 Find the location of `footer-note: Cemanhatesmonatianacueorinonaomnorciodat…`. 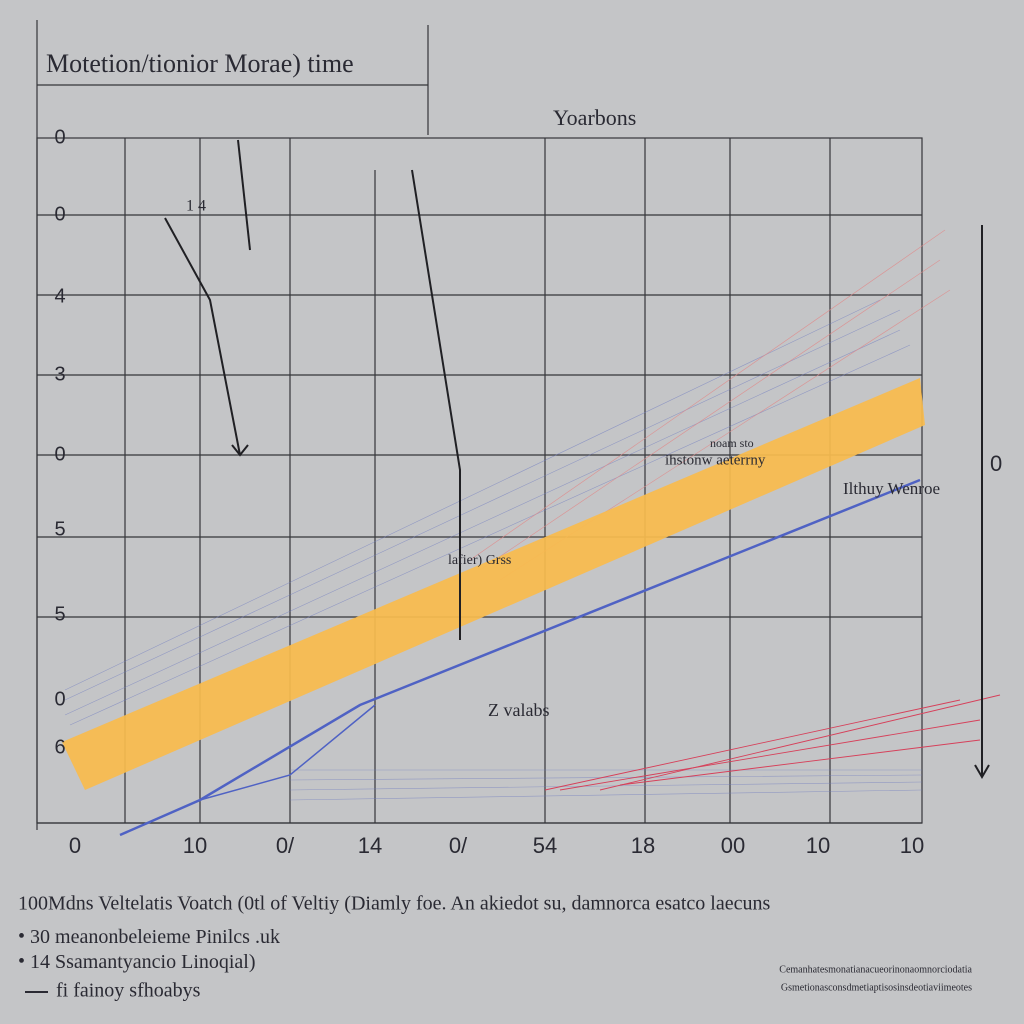

footer-note: Cemanhatesmonatianacueorinonaomnorciodat… is located at coordinates (875, 969).